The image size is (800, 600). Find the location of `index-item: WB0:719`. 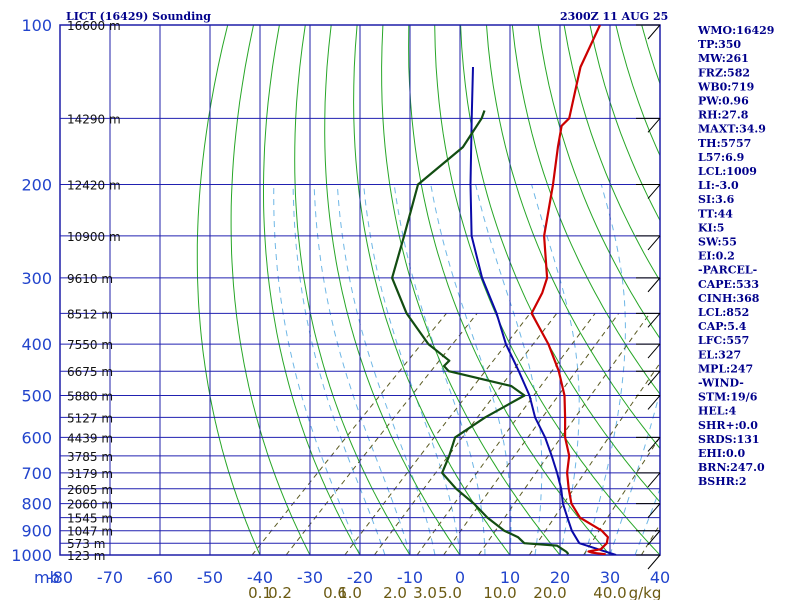

index-item: WB0:719 is located at coordinates (725, 86).